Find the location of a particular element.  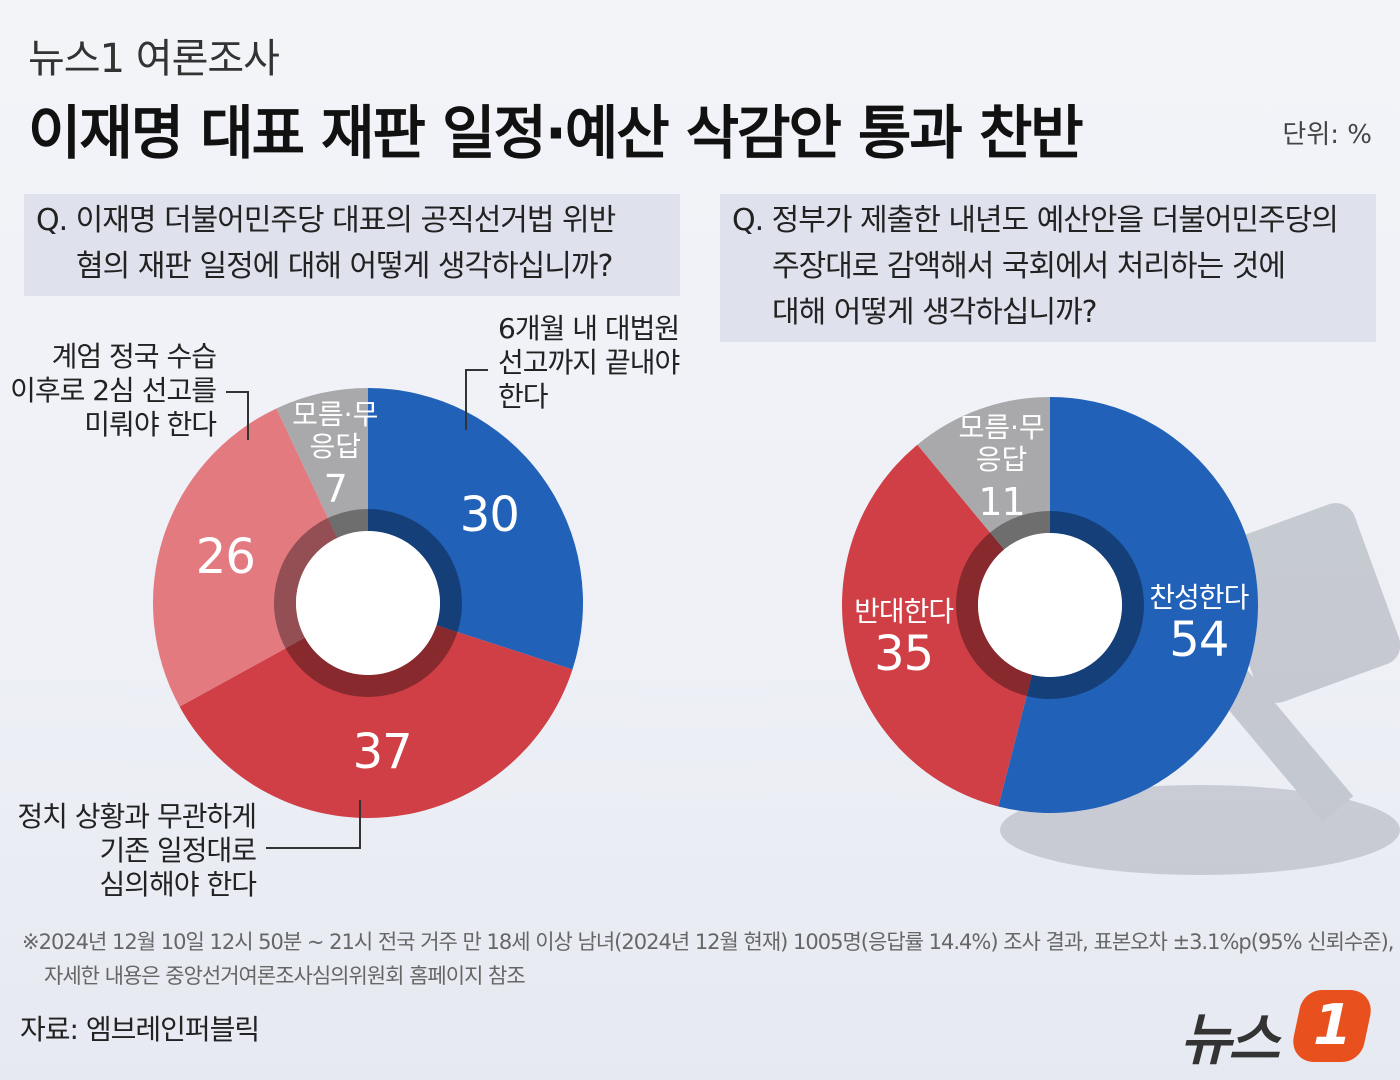

slice-label-26: 계엄 정국 수습 이후로 2심 선고를 미뤄야 한다 is located at coordinates (113, 391).